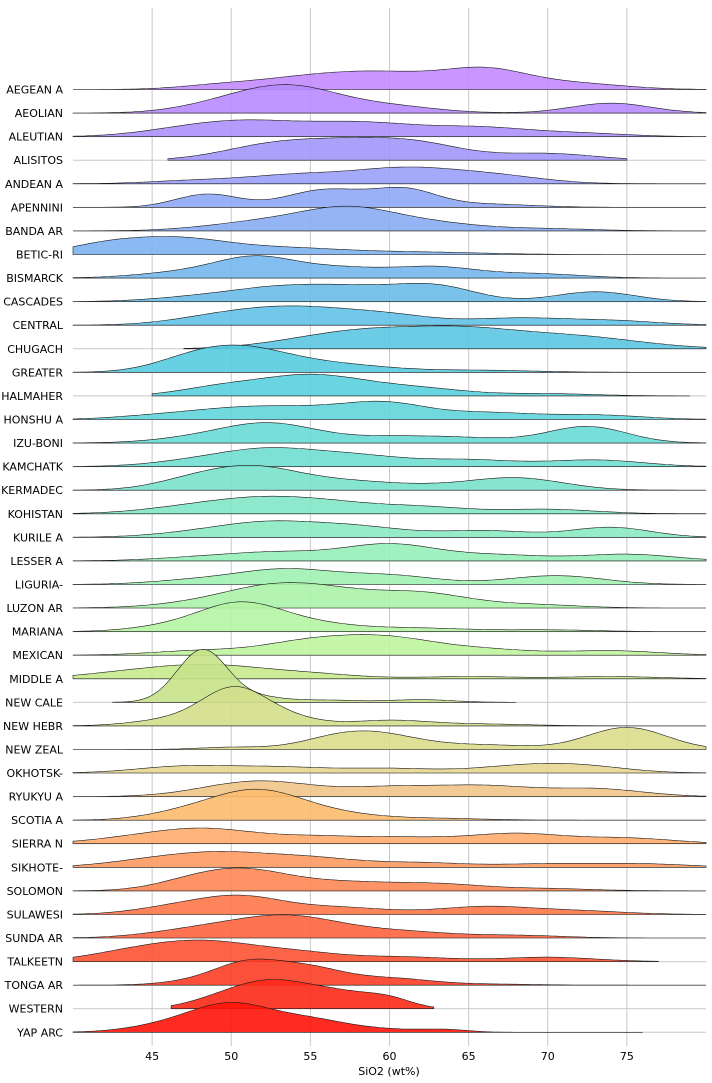 This screenshot has height=1083, width=712. Describe the element at coordinates (39, 113) in the screenshot. I see `category-label: AEOLIAN` at that location.